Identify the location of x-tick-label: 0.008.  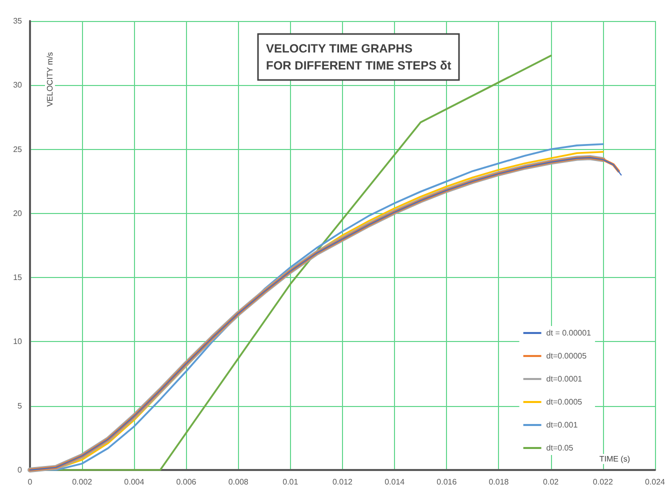
(238, 482).